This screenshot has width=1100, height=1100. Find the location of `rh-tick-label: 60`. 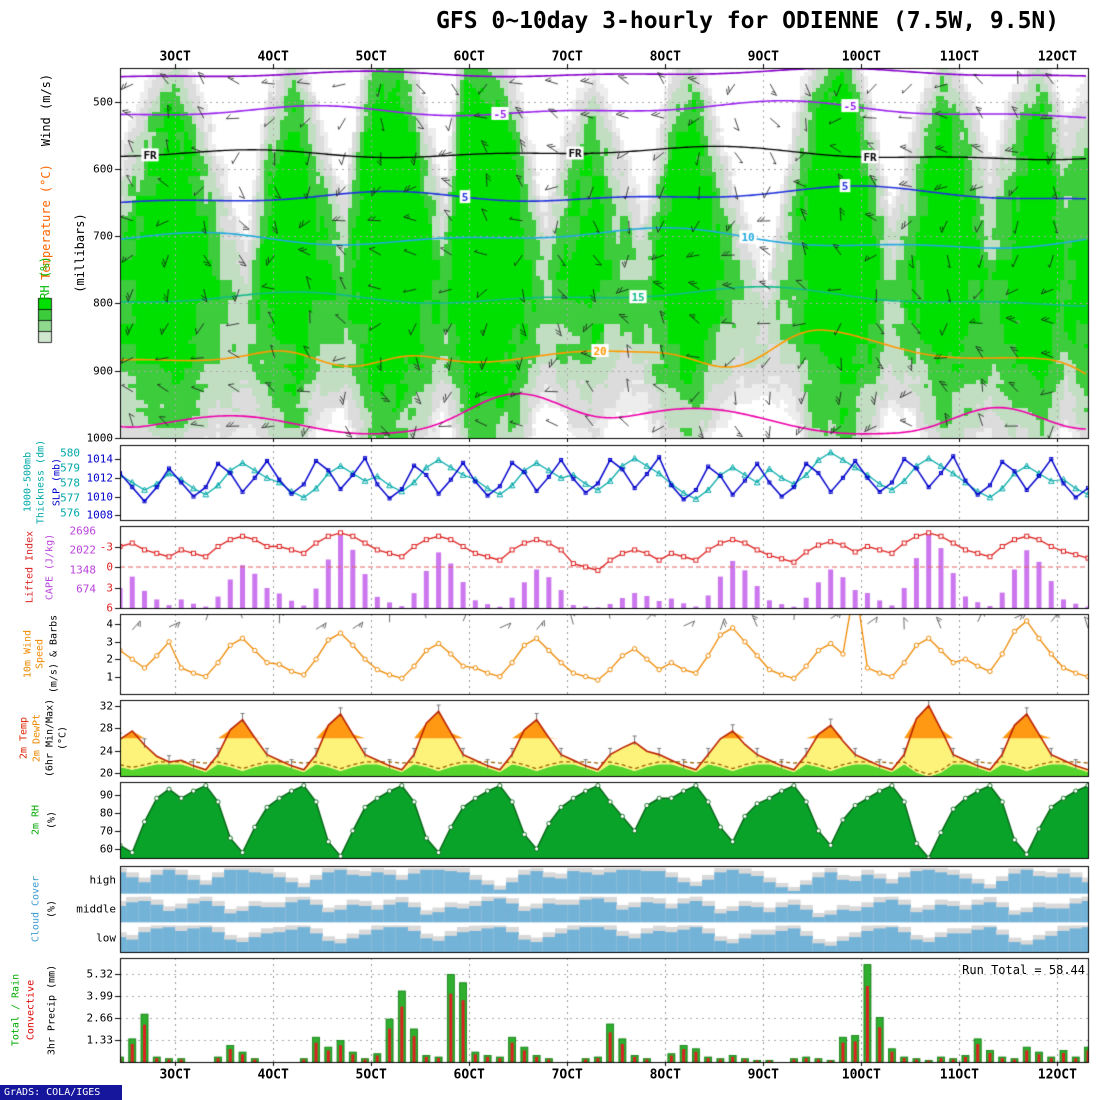

rh-tick-label: 60 is located at coordinates (106, 849).